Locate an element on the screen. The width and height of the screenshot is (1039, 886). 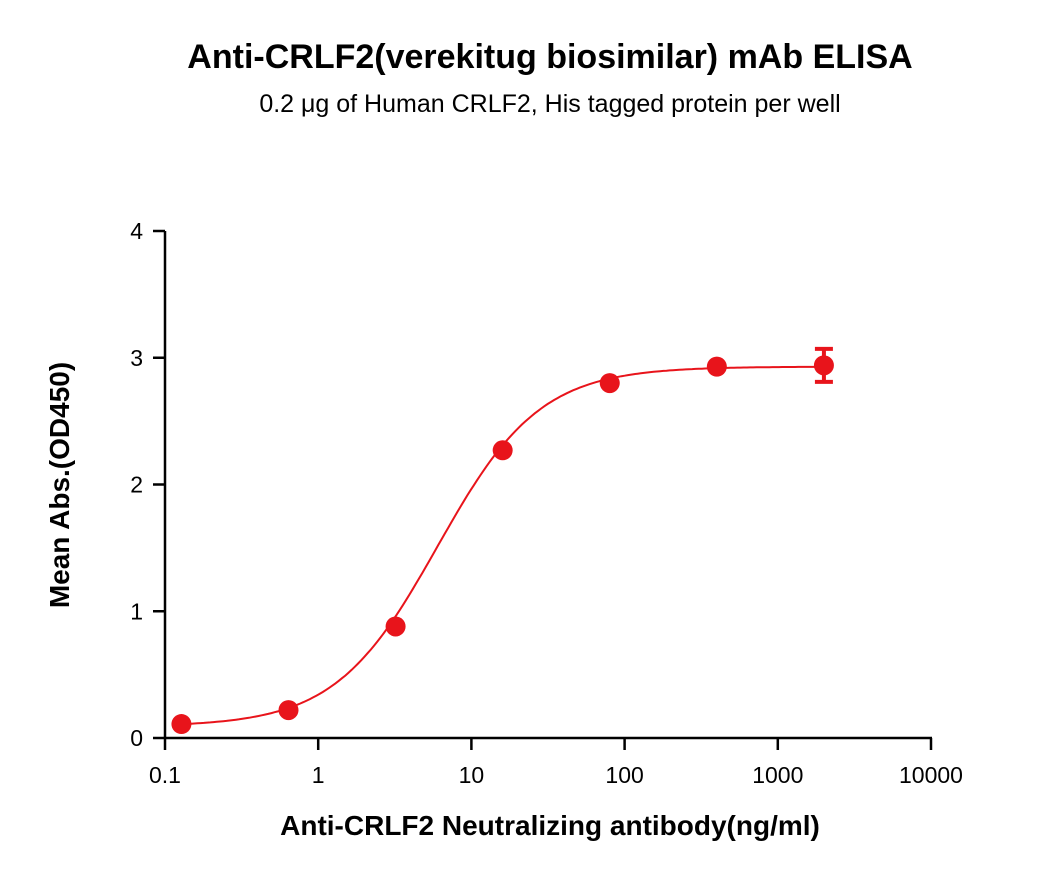
y-tick-label: 4 is located at coordinates (136, 231).